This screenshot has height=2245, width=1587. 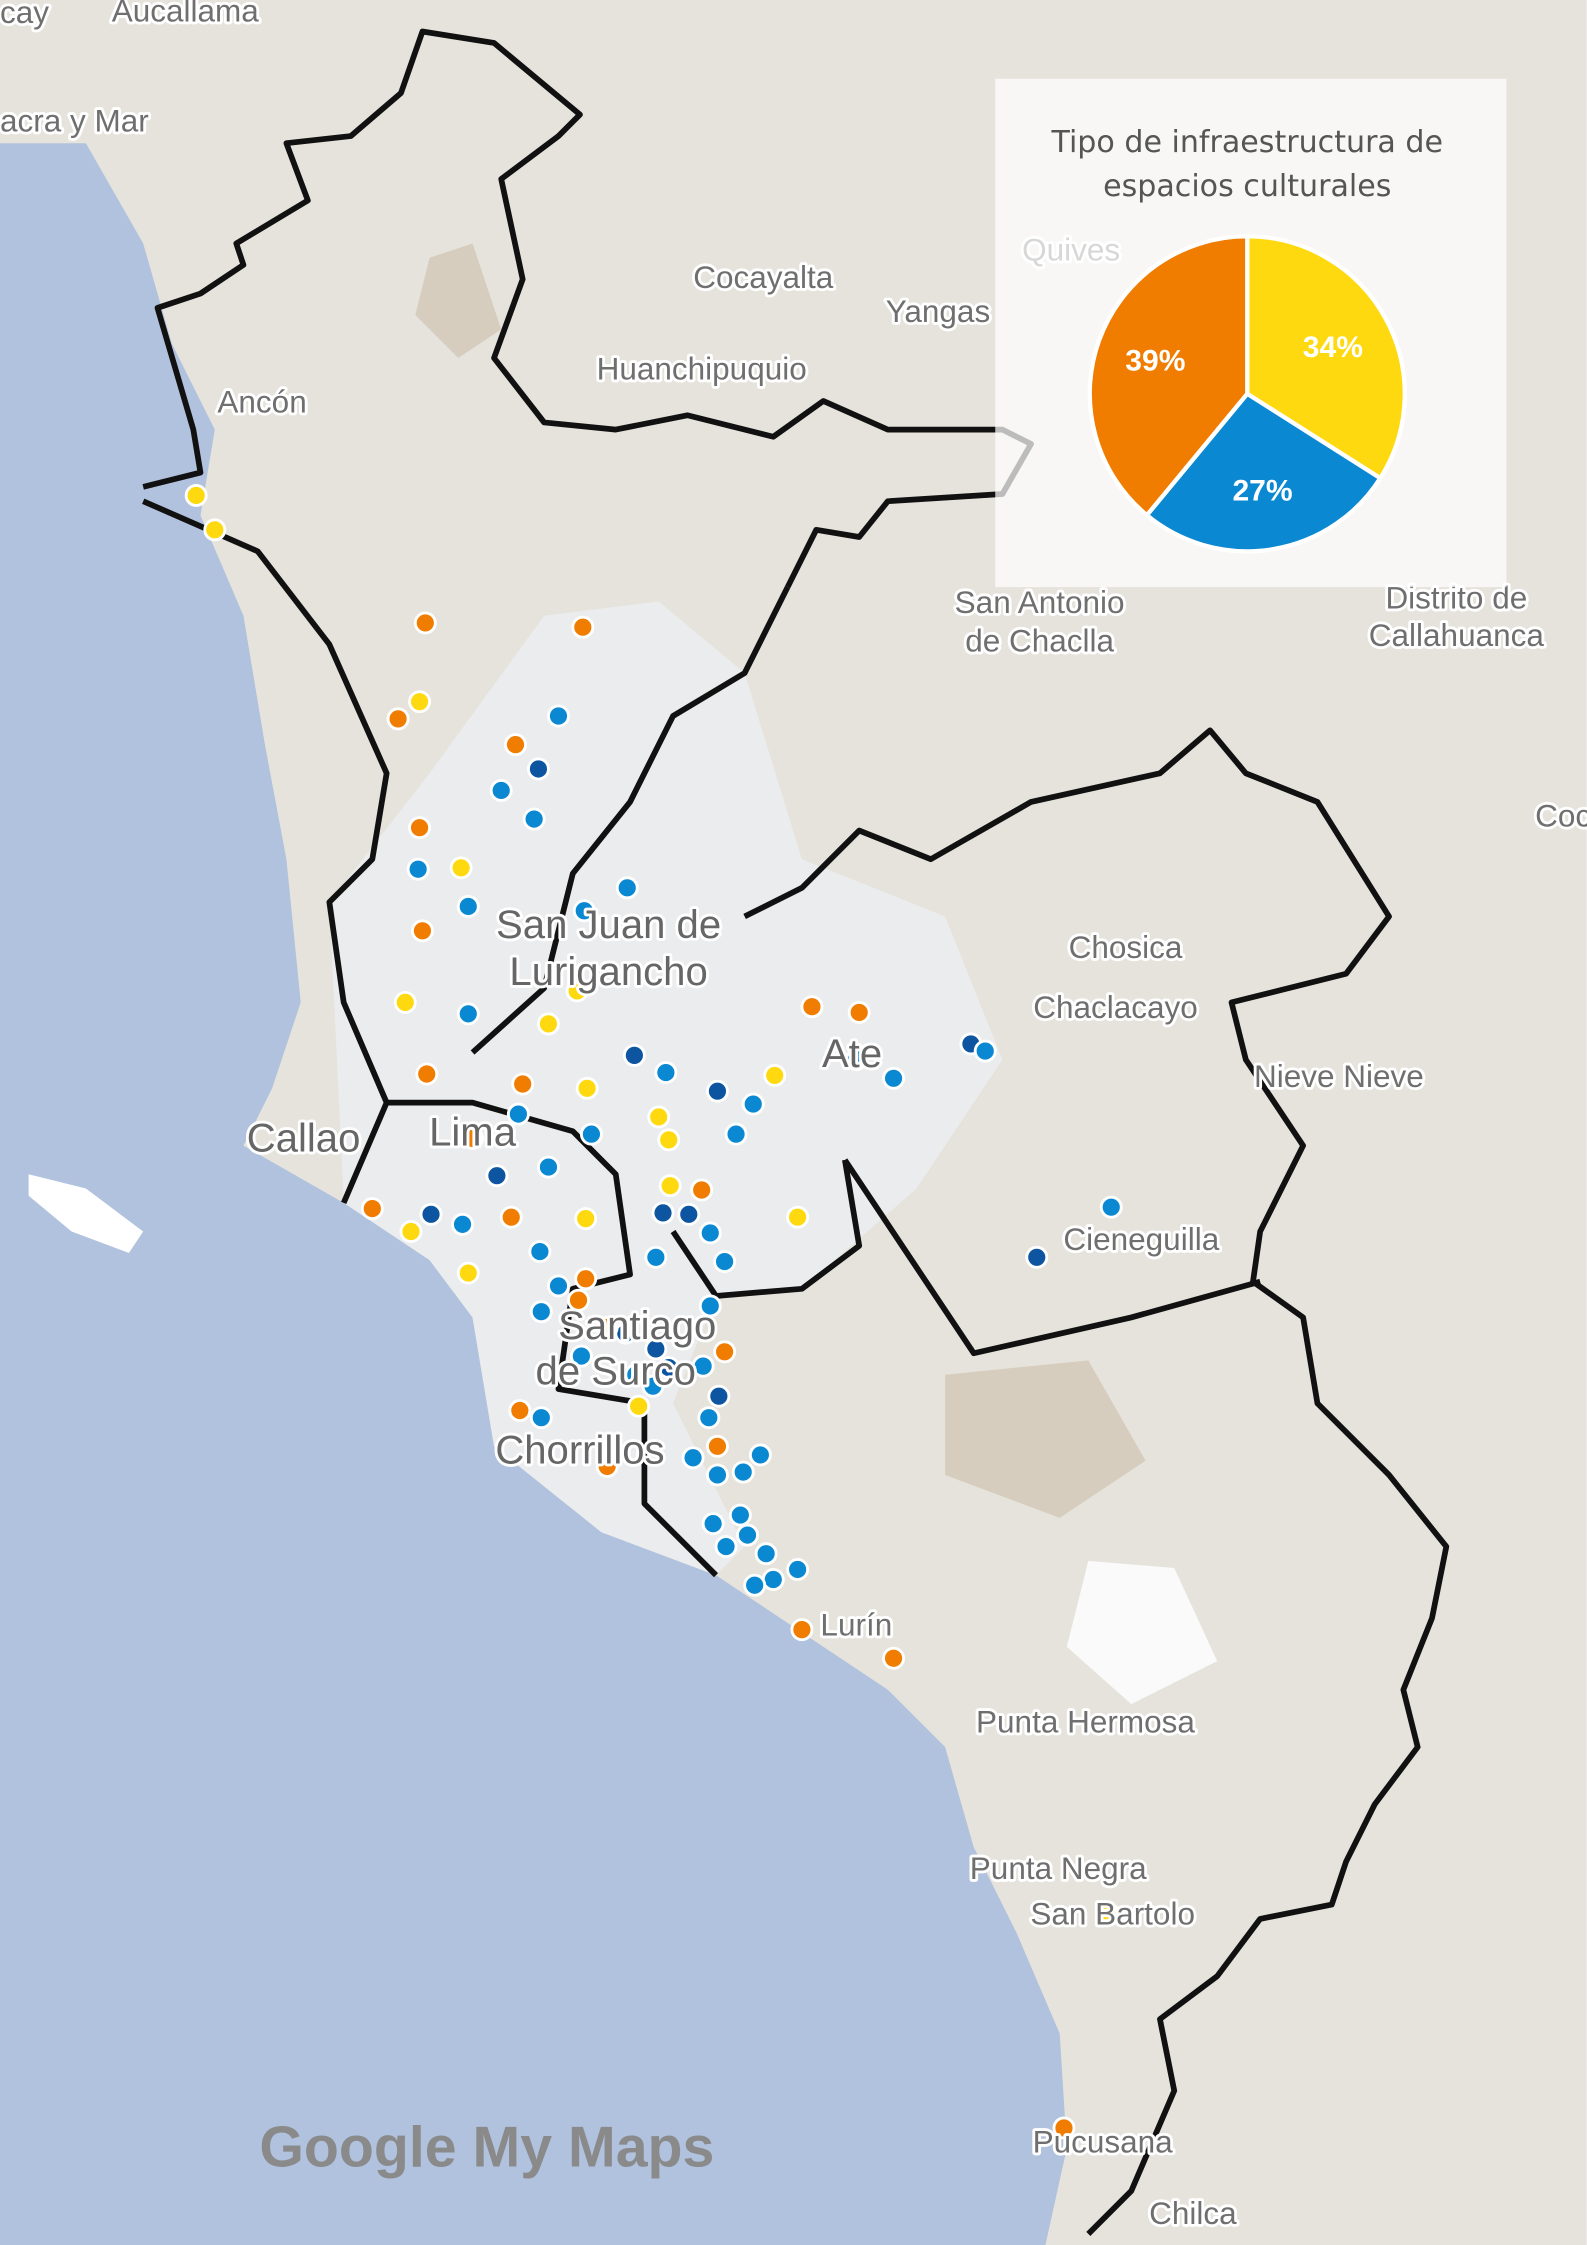 What do you see at coordinates (616, 1372) in the screenshot?
I see `place-label: de Surco` at bounding box center [616, 1372].